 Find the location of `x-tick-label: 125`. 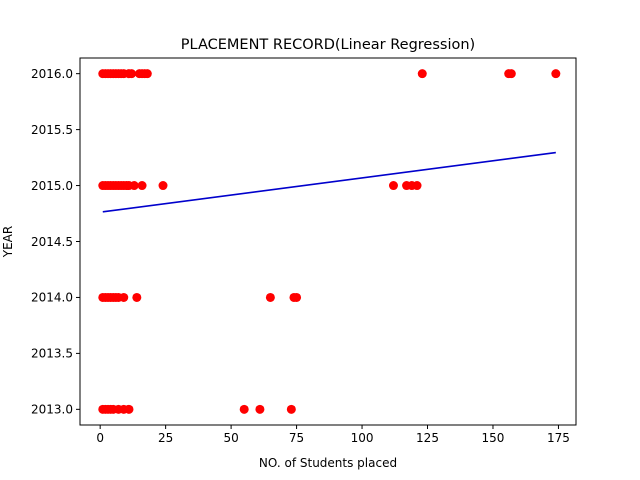

x-tick-label: 125 is located at coordinates (427, 438).